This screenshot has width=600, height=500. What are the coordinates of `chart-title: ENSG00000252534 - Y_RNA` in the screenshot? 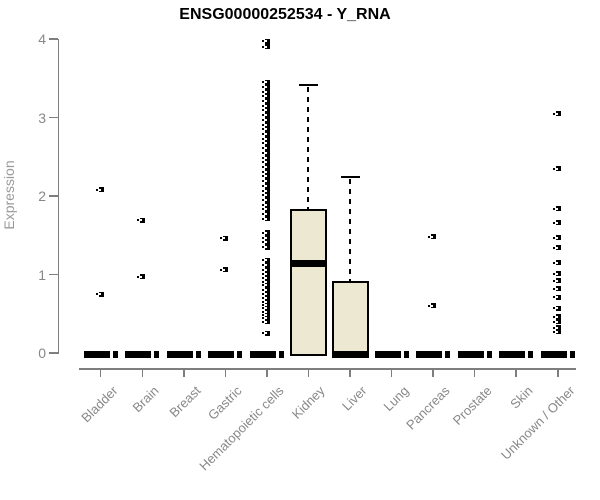 It's located at (285, 14).